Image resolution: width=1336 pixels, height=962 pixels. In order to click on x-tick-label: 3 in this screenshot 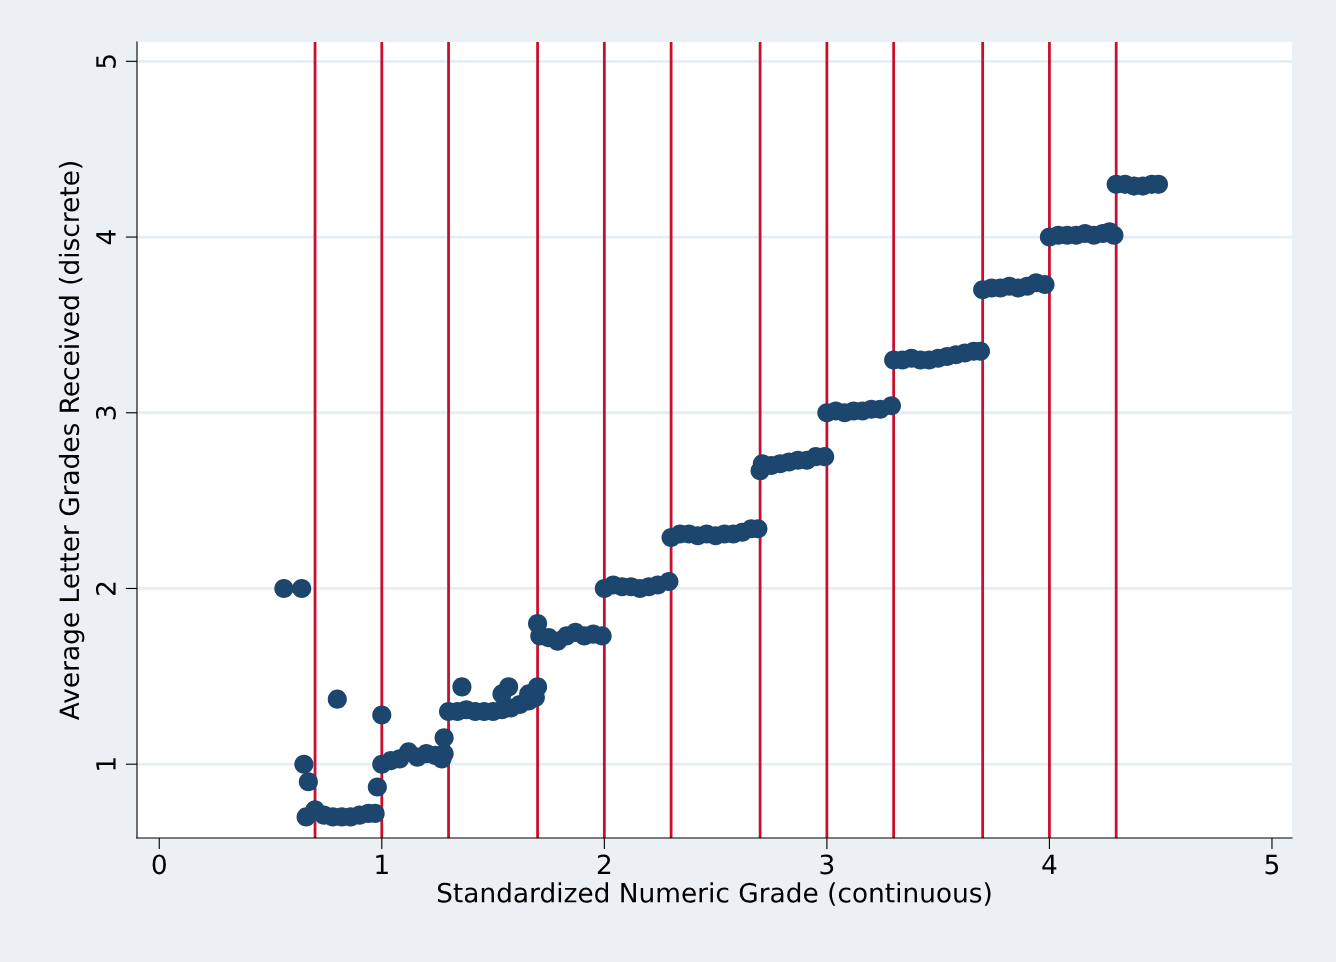, I will do `click(827, 864)`.